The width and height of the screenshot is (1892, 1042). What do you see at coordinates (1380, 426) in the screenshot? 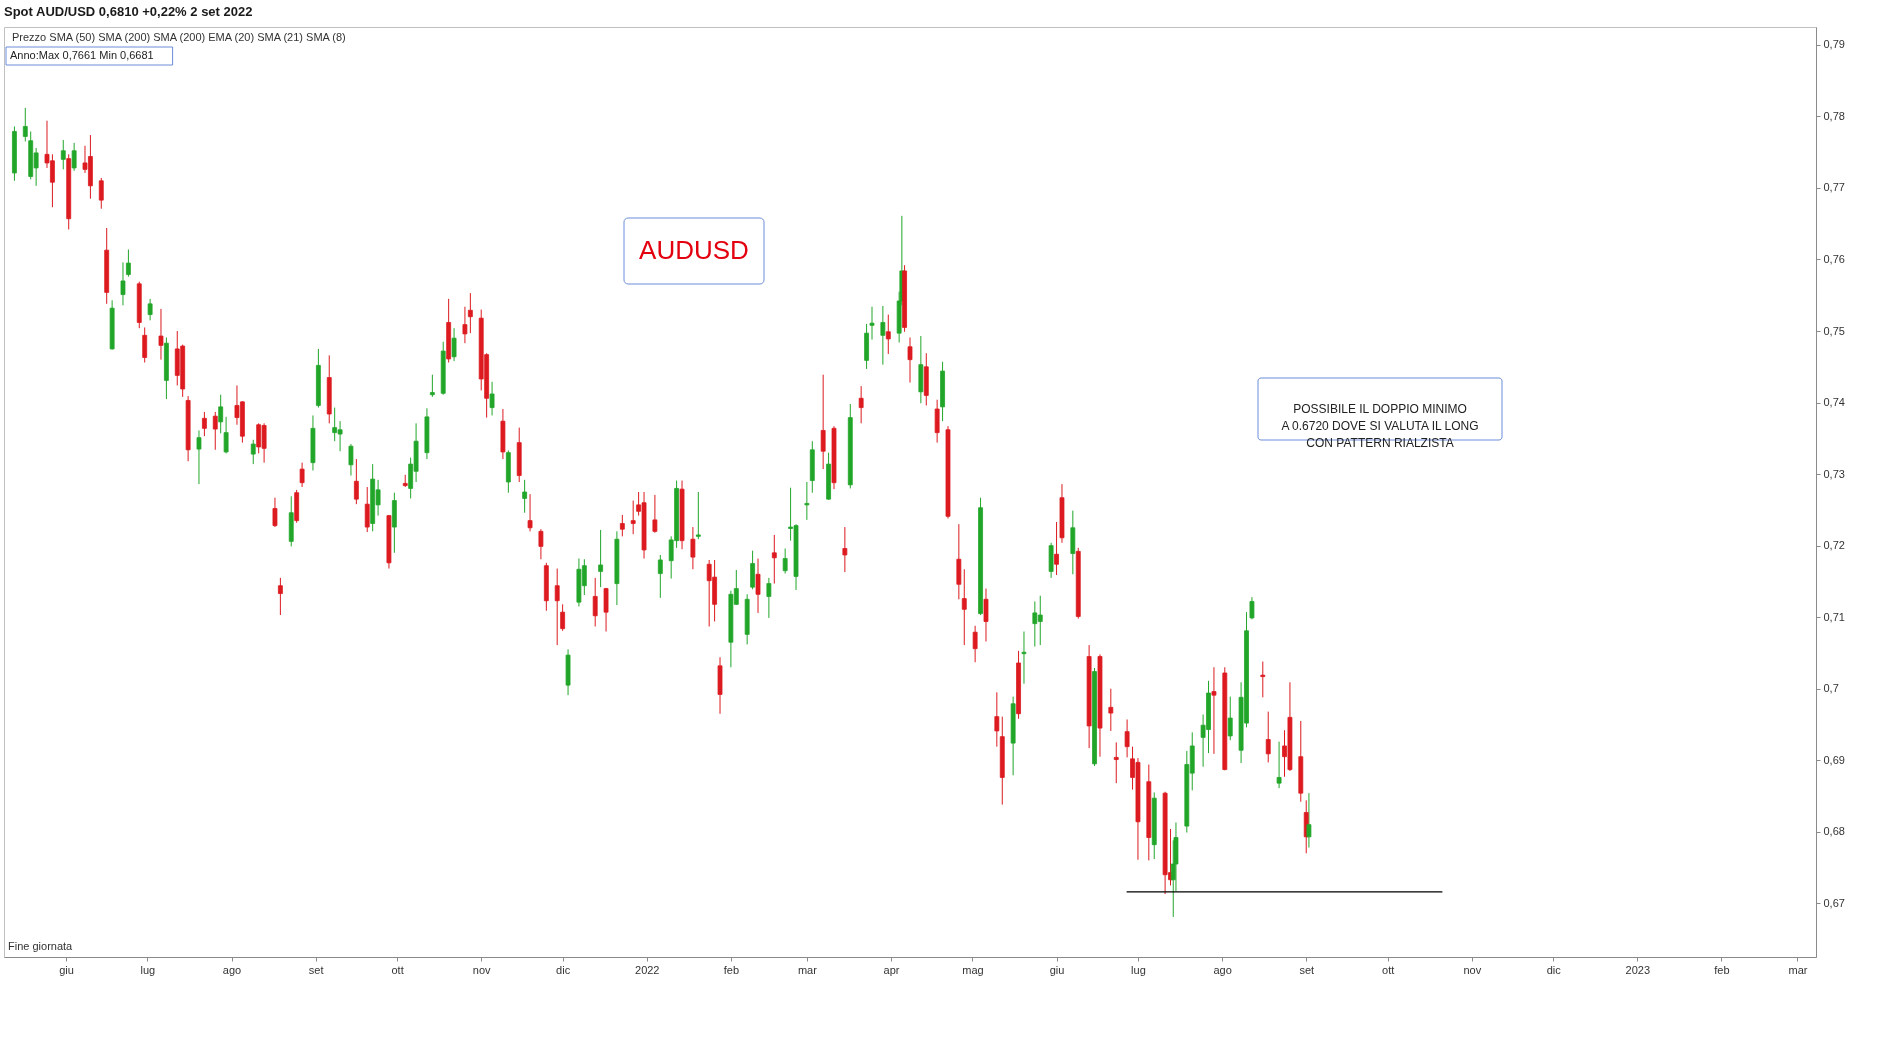
I see `annotation: POSSIBILE IL DOPPIO MINIMO A 0.6720 DOVE SI VALUTA IL LONG CON PATTERN RIALZISTA` at bounding box center [1380, 426].